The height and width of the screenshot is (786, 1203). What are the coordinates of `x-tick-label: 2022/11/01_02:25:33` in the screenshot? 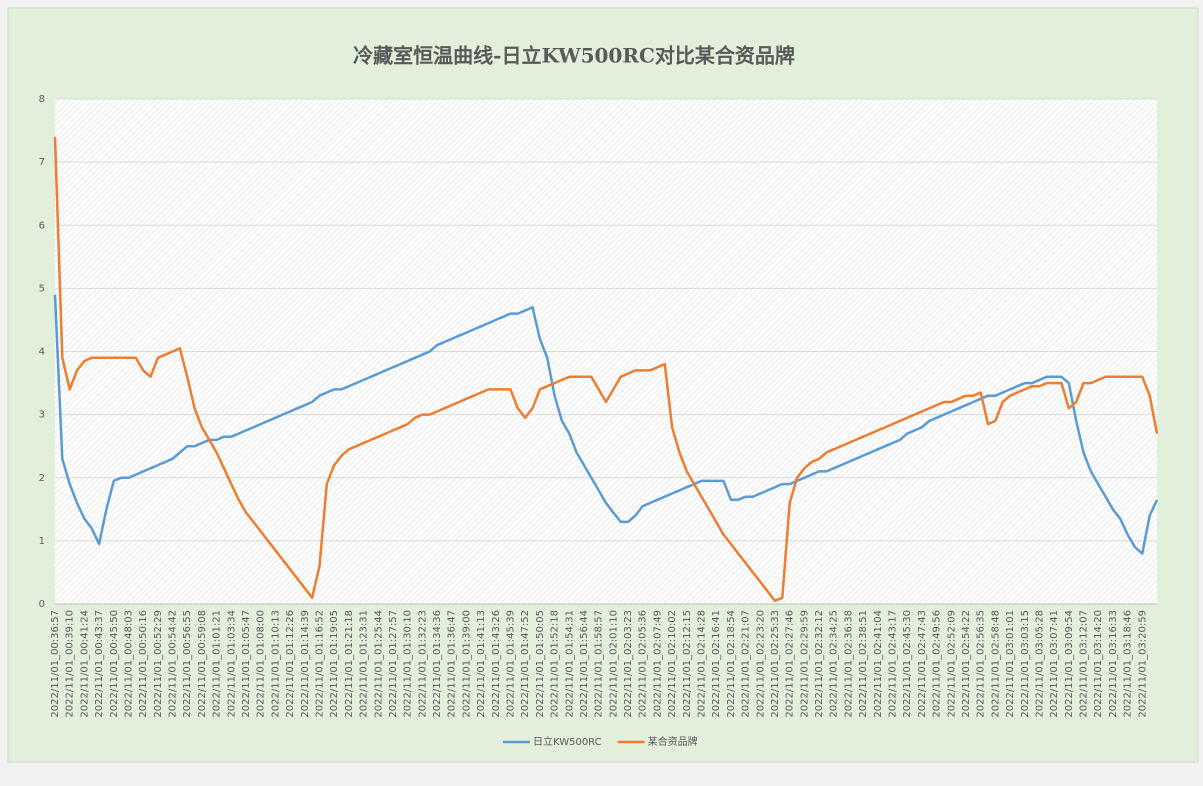 It's located at (775, 664).